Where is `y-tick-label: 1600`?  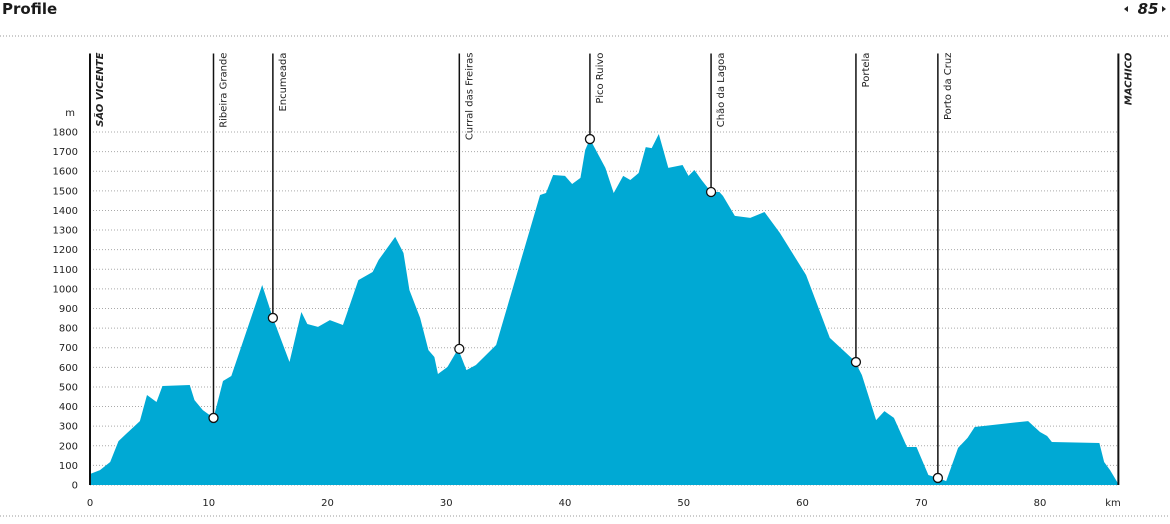
y-tick-label: 1600 is located at coordinates (65, 172).